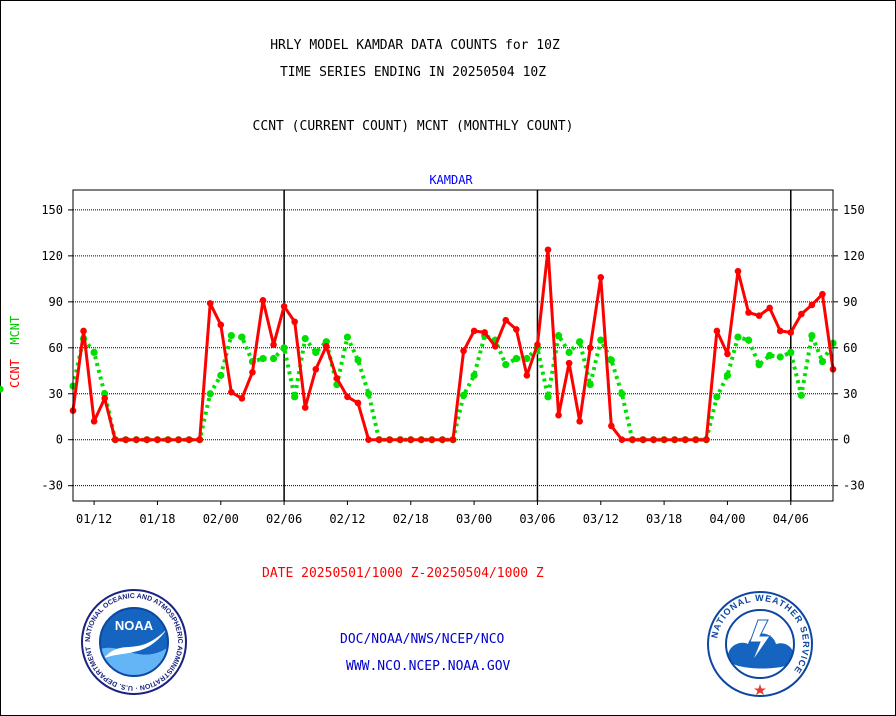 The height and width of the screenshot is (716, 896). Describe the element at coordinates (413, 72) in the screenshot. I see `chart-title-line-2: TIME SERIES ENDING IN 20250504 10Z` at that location.